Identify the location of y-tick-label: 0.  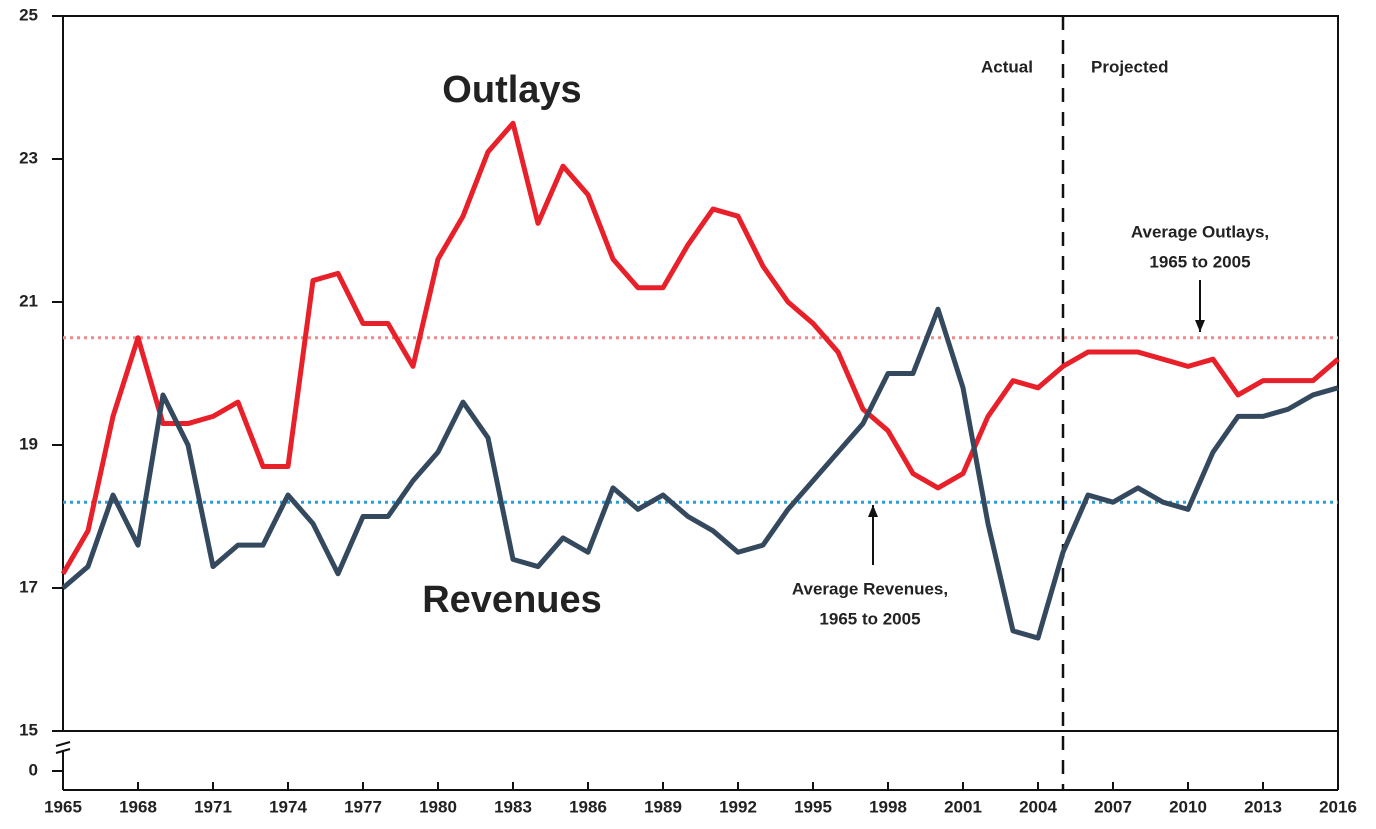
(33, 769).